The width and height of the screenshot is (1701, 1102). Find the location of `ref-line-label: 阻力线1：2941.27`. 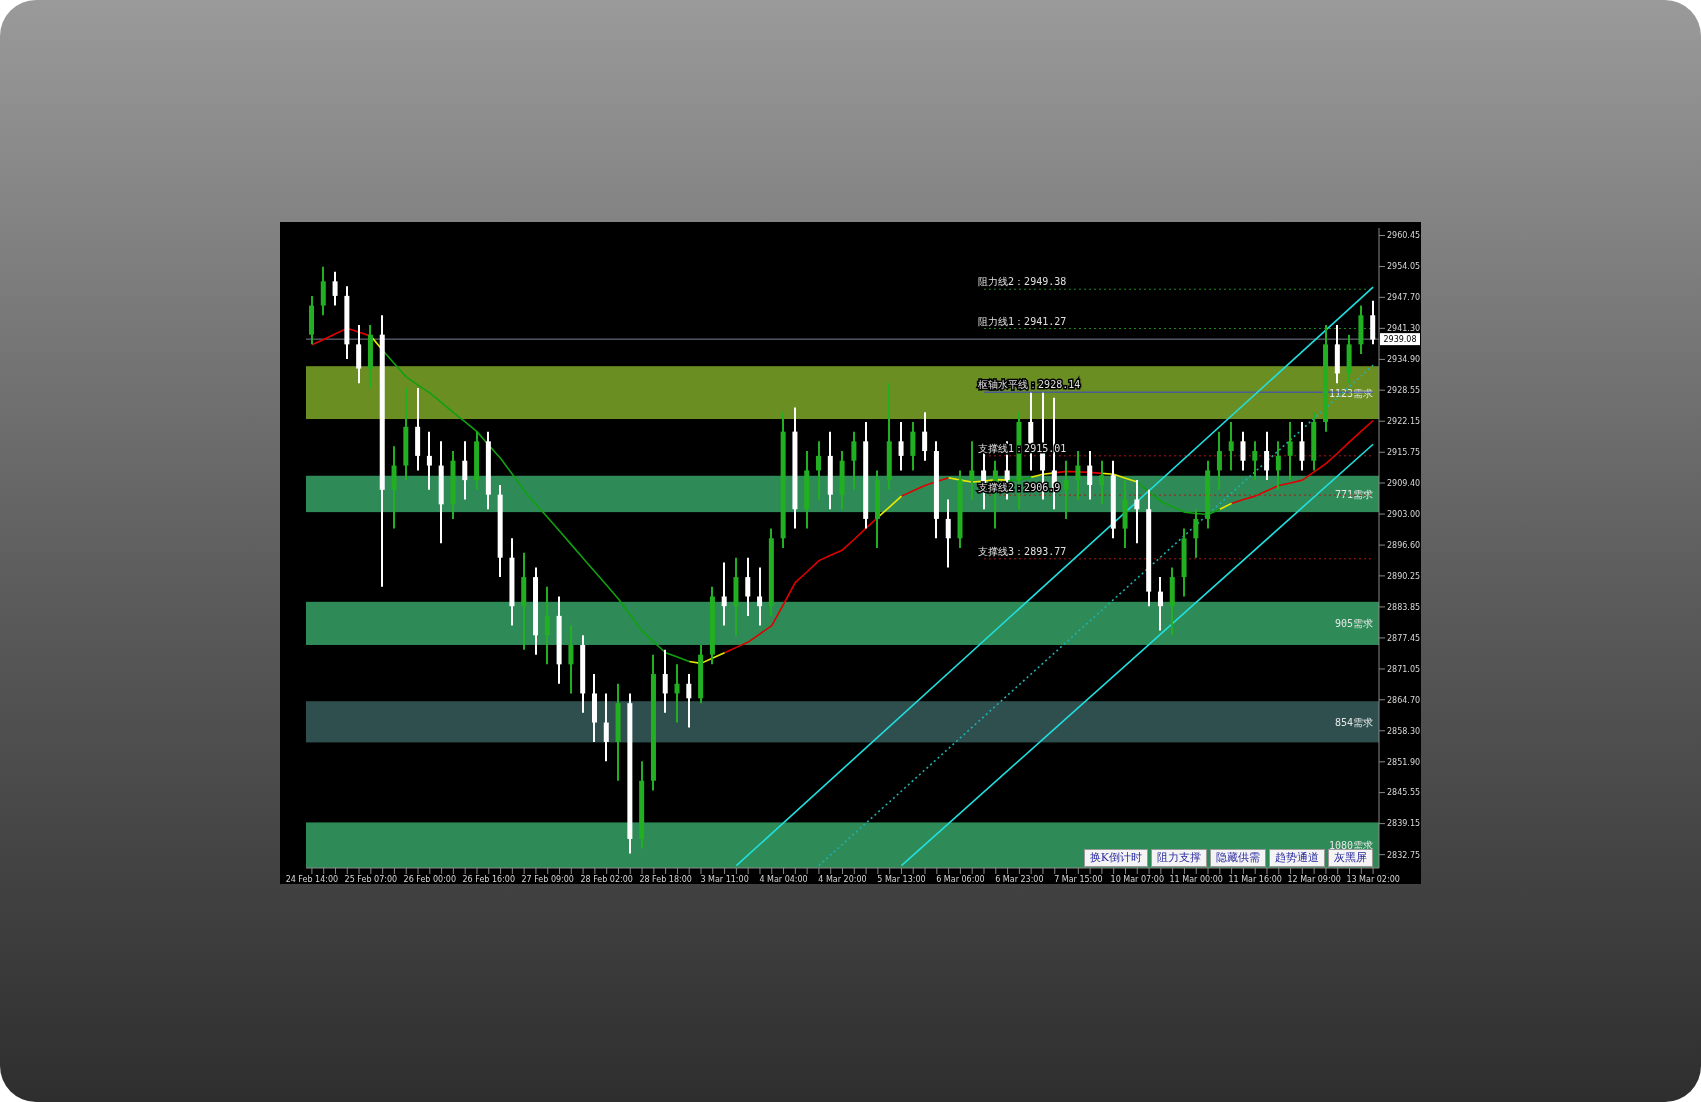

ref-line-label: 阻力线1：2941.27 is located at coordinates (1022, 321).